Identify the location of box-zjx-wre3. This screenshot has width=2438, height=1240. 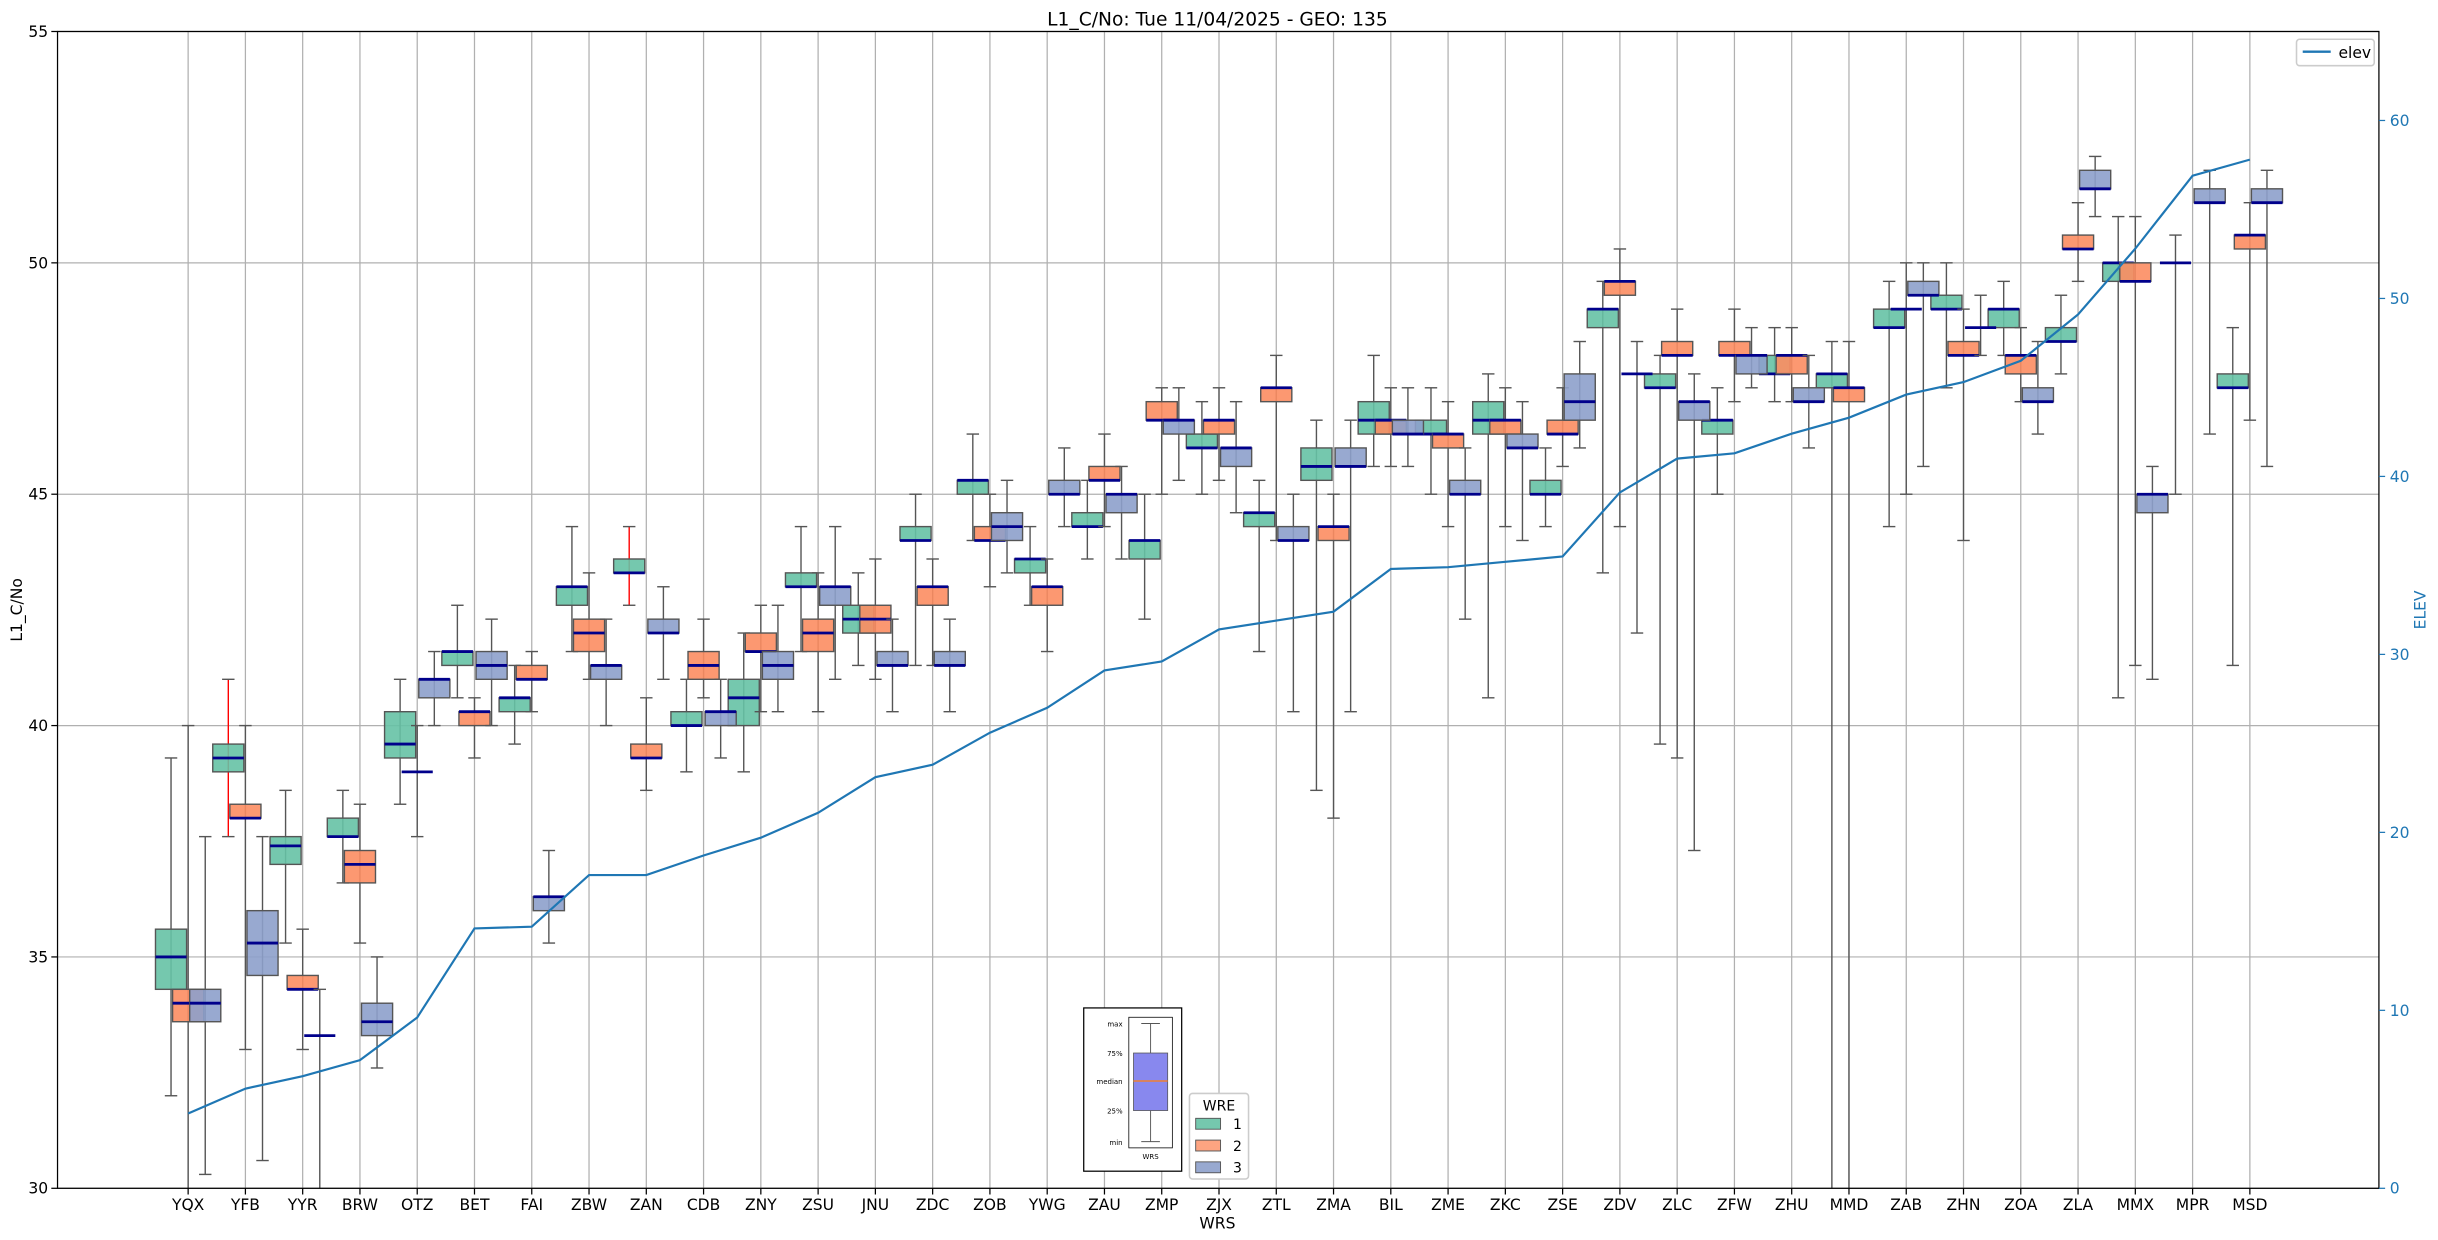
(1236, 457).